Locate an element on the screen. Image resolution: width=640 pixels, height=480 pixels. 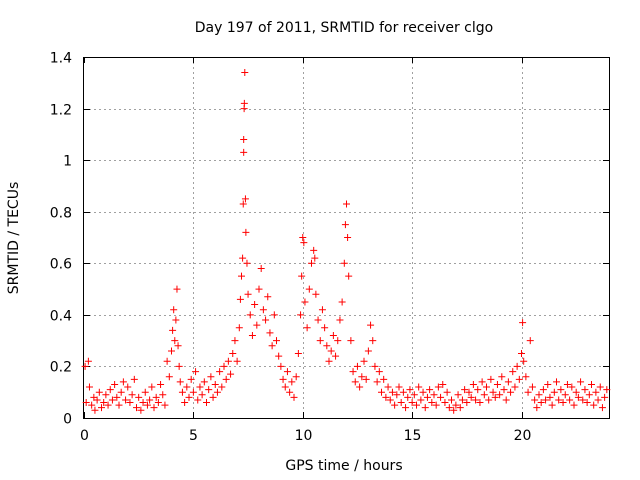
x-tick-label: 10 is located at coordinates (304, 436).